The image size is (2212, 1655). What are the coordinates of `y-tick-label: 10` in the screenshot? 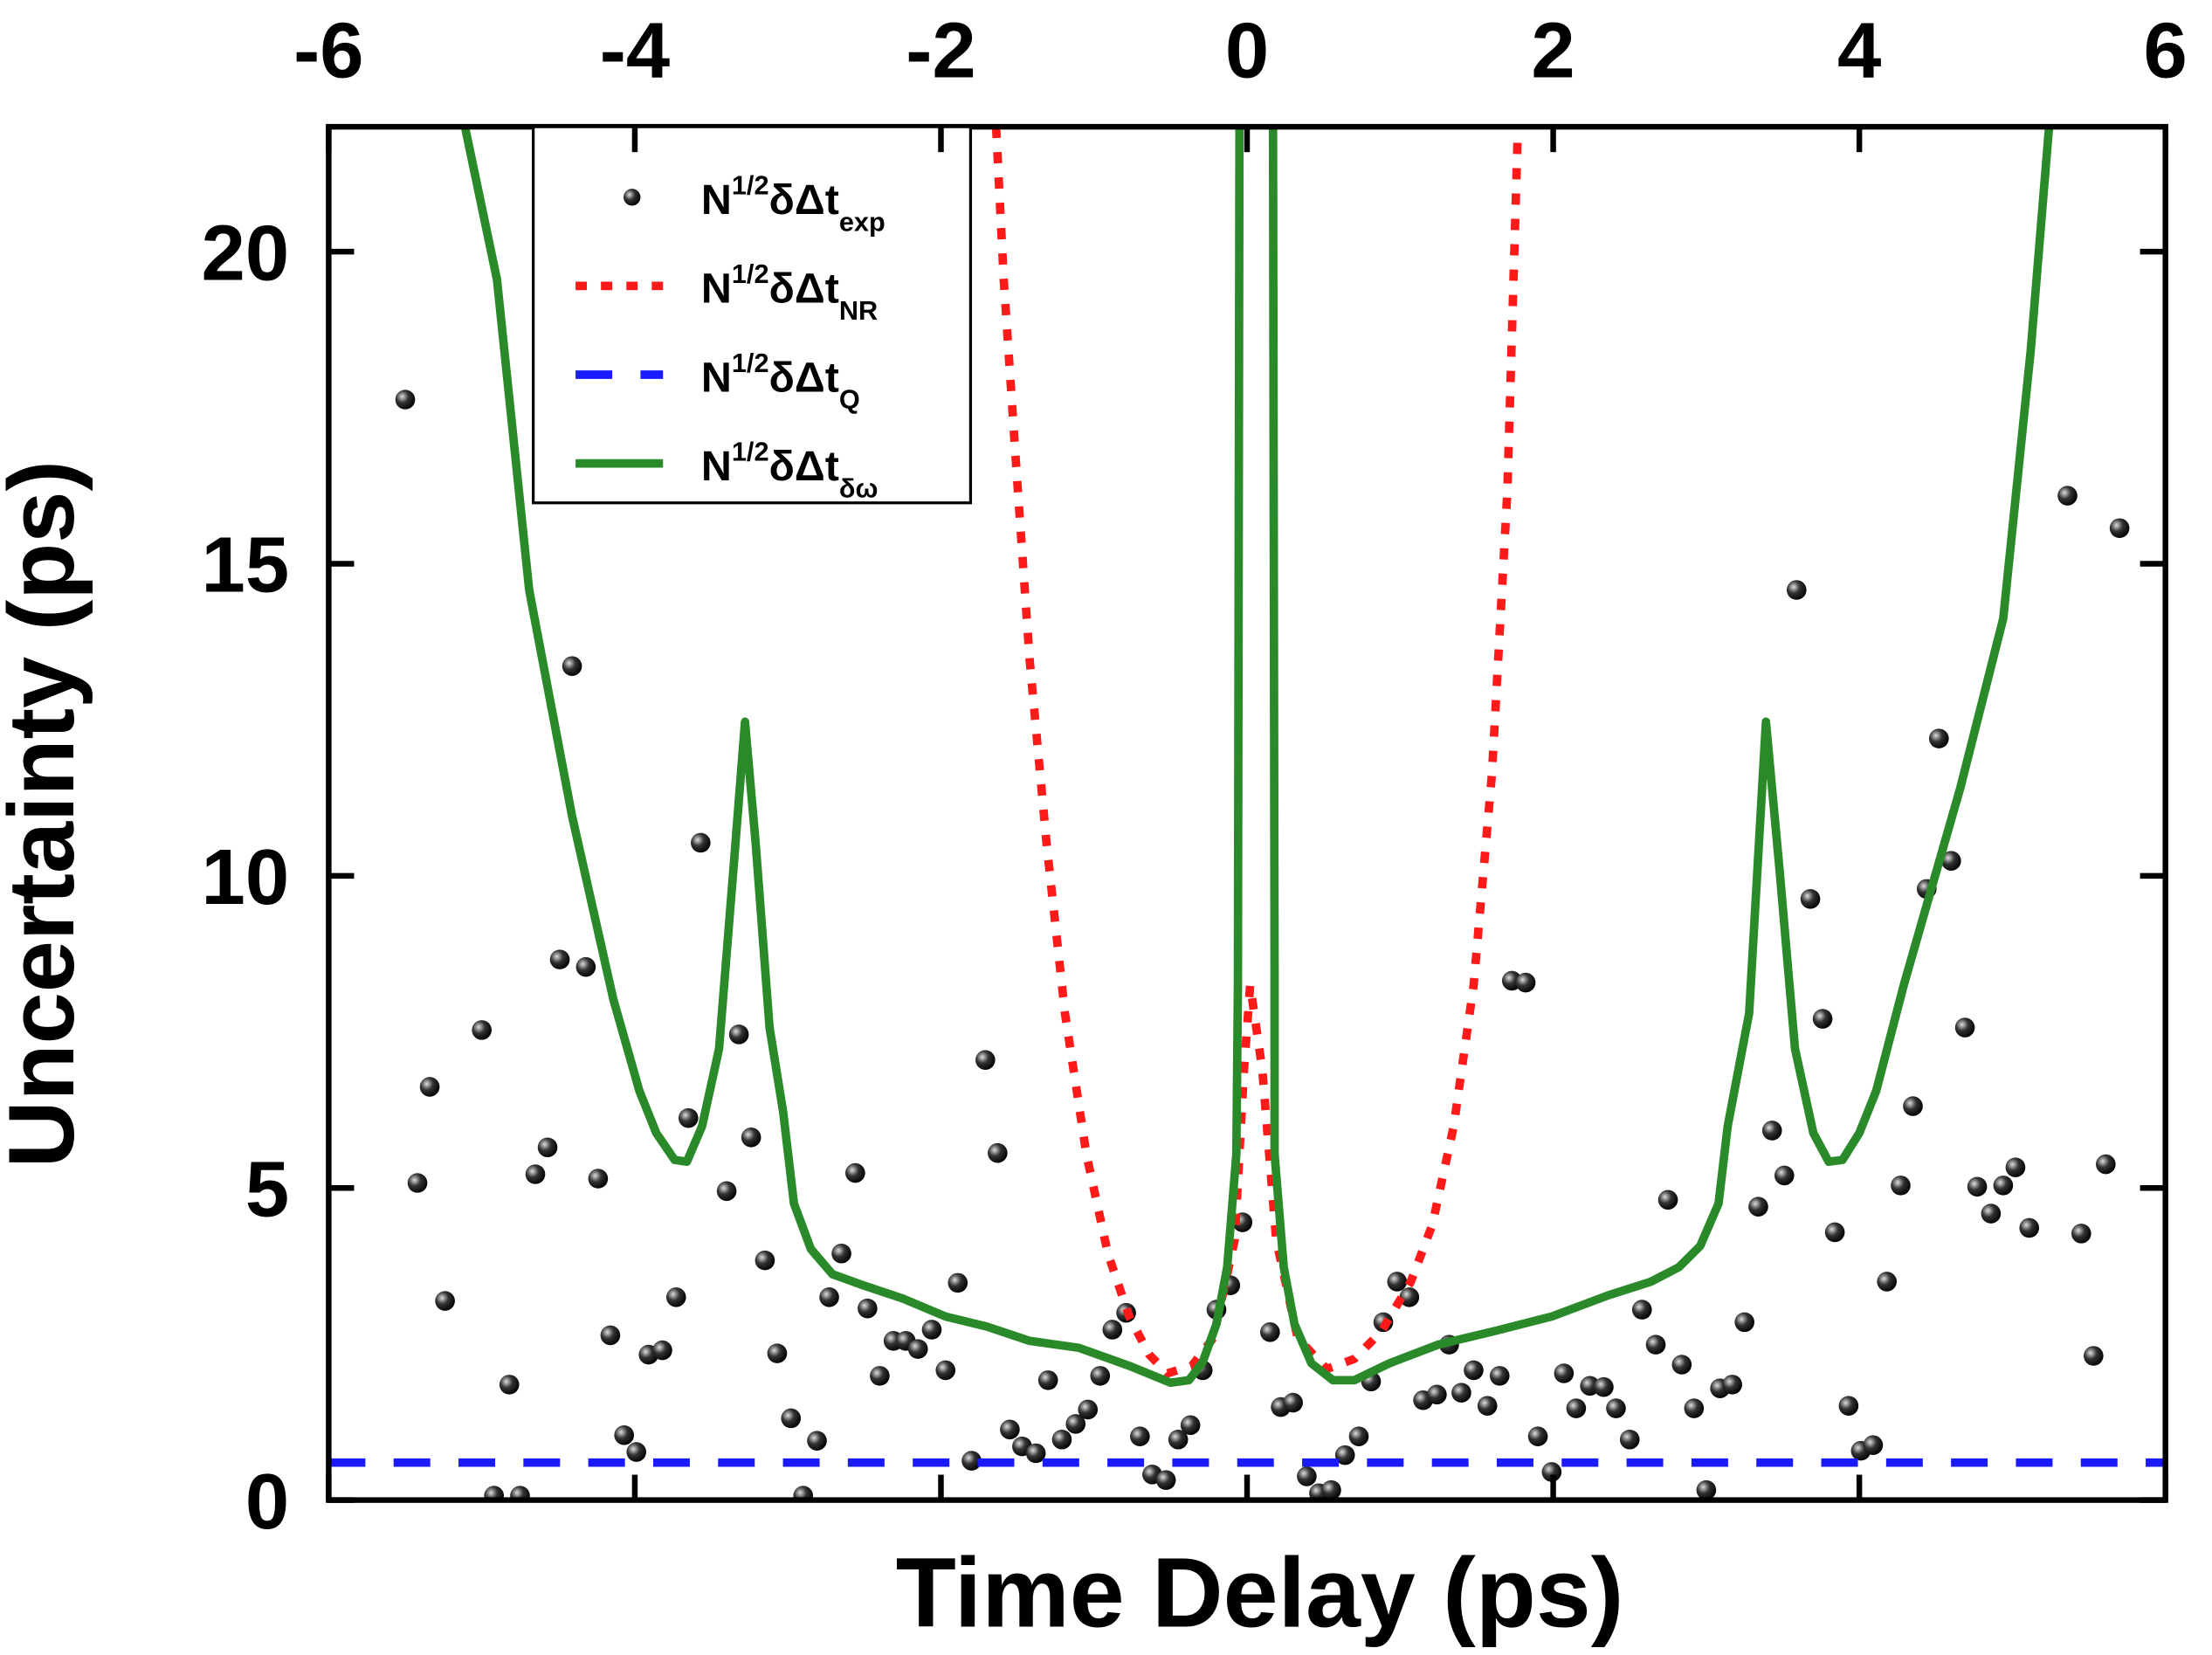 It's located at (246, 877).